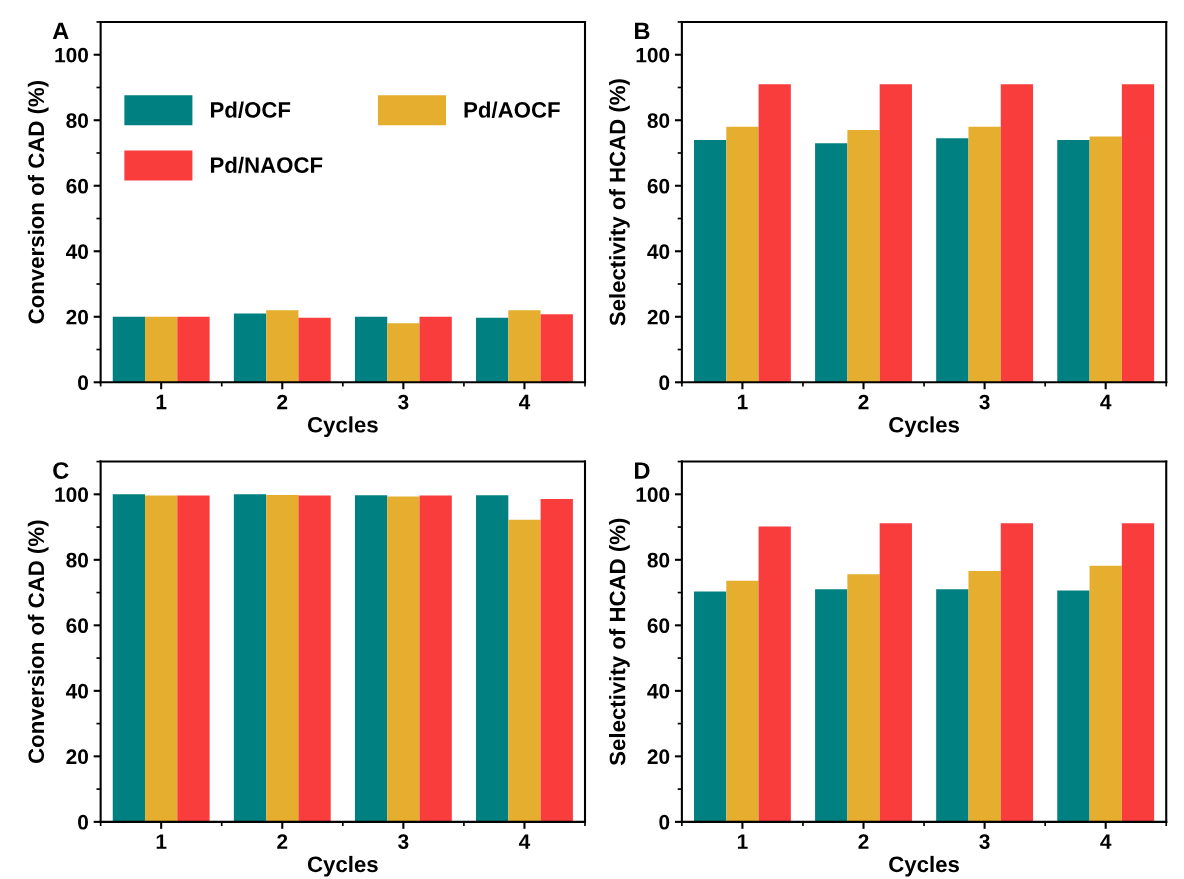 This screenshot has width=1184, height=879. I want to click on chart-title: A, so click(60, 31).